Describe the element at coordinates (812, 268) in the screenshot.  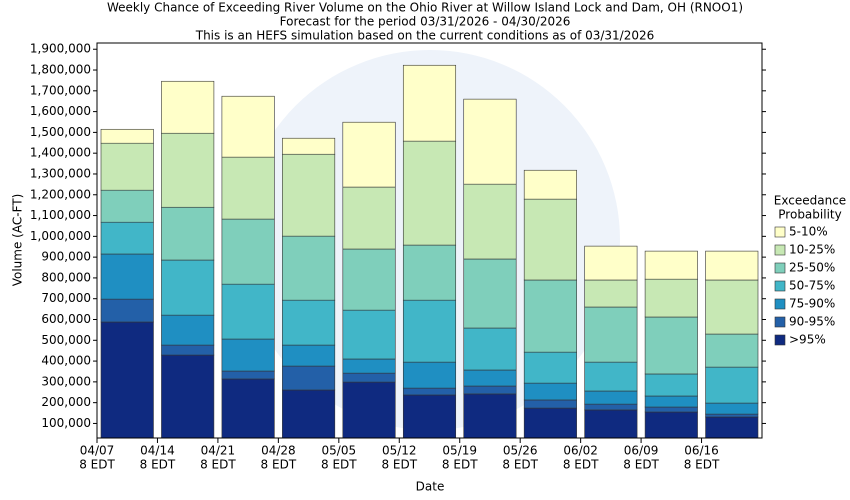
I see `legend-label: 25-50%` at that location.